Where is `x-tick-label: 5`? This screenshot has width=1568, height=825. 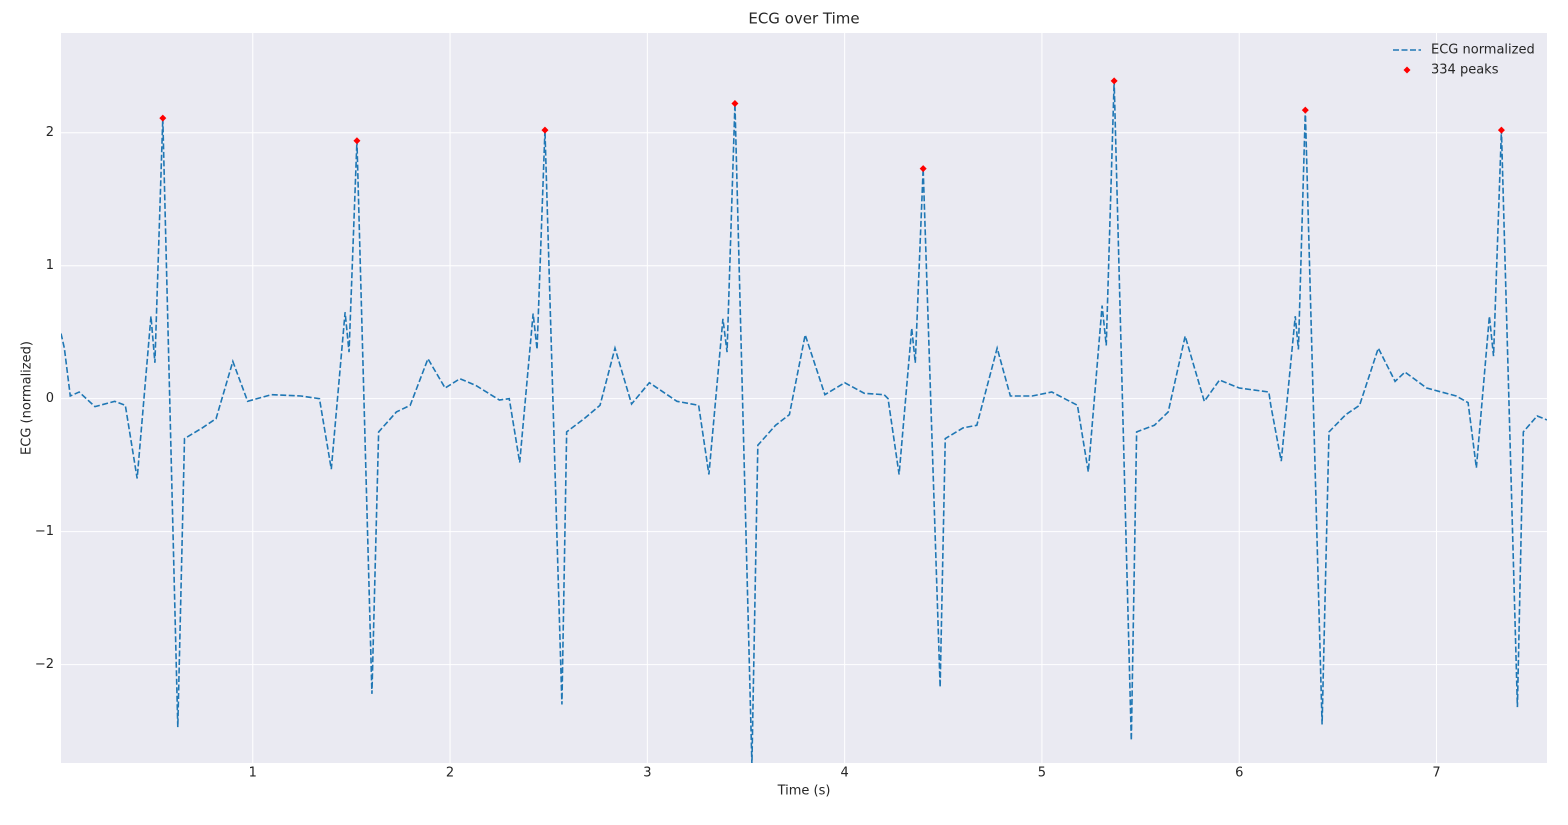
x-tick-label: 5 is located at coordinates (1042, 773).